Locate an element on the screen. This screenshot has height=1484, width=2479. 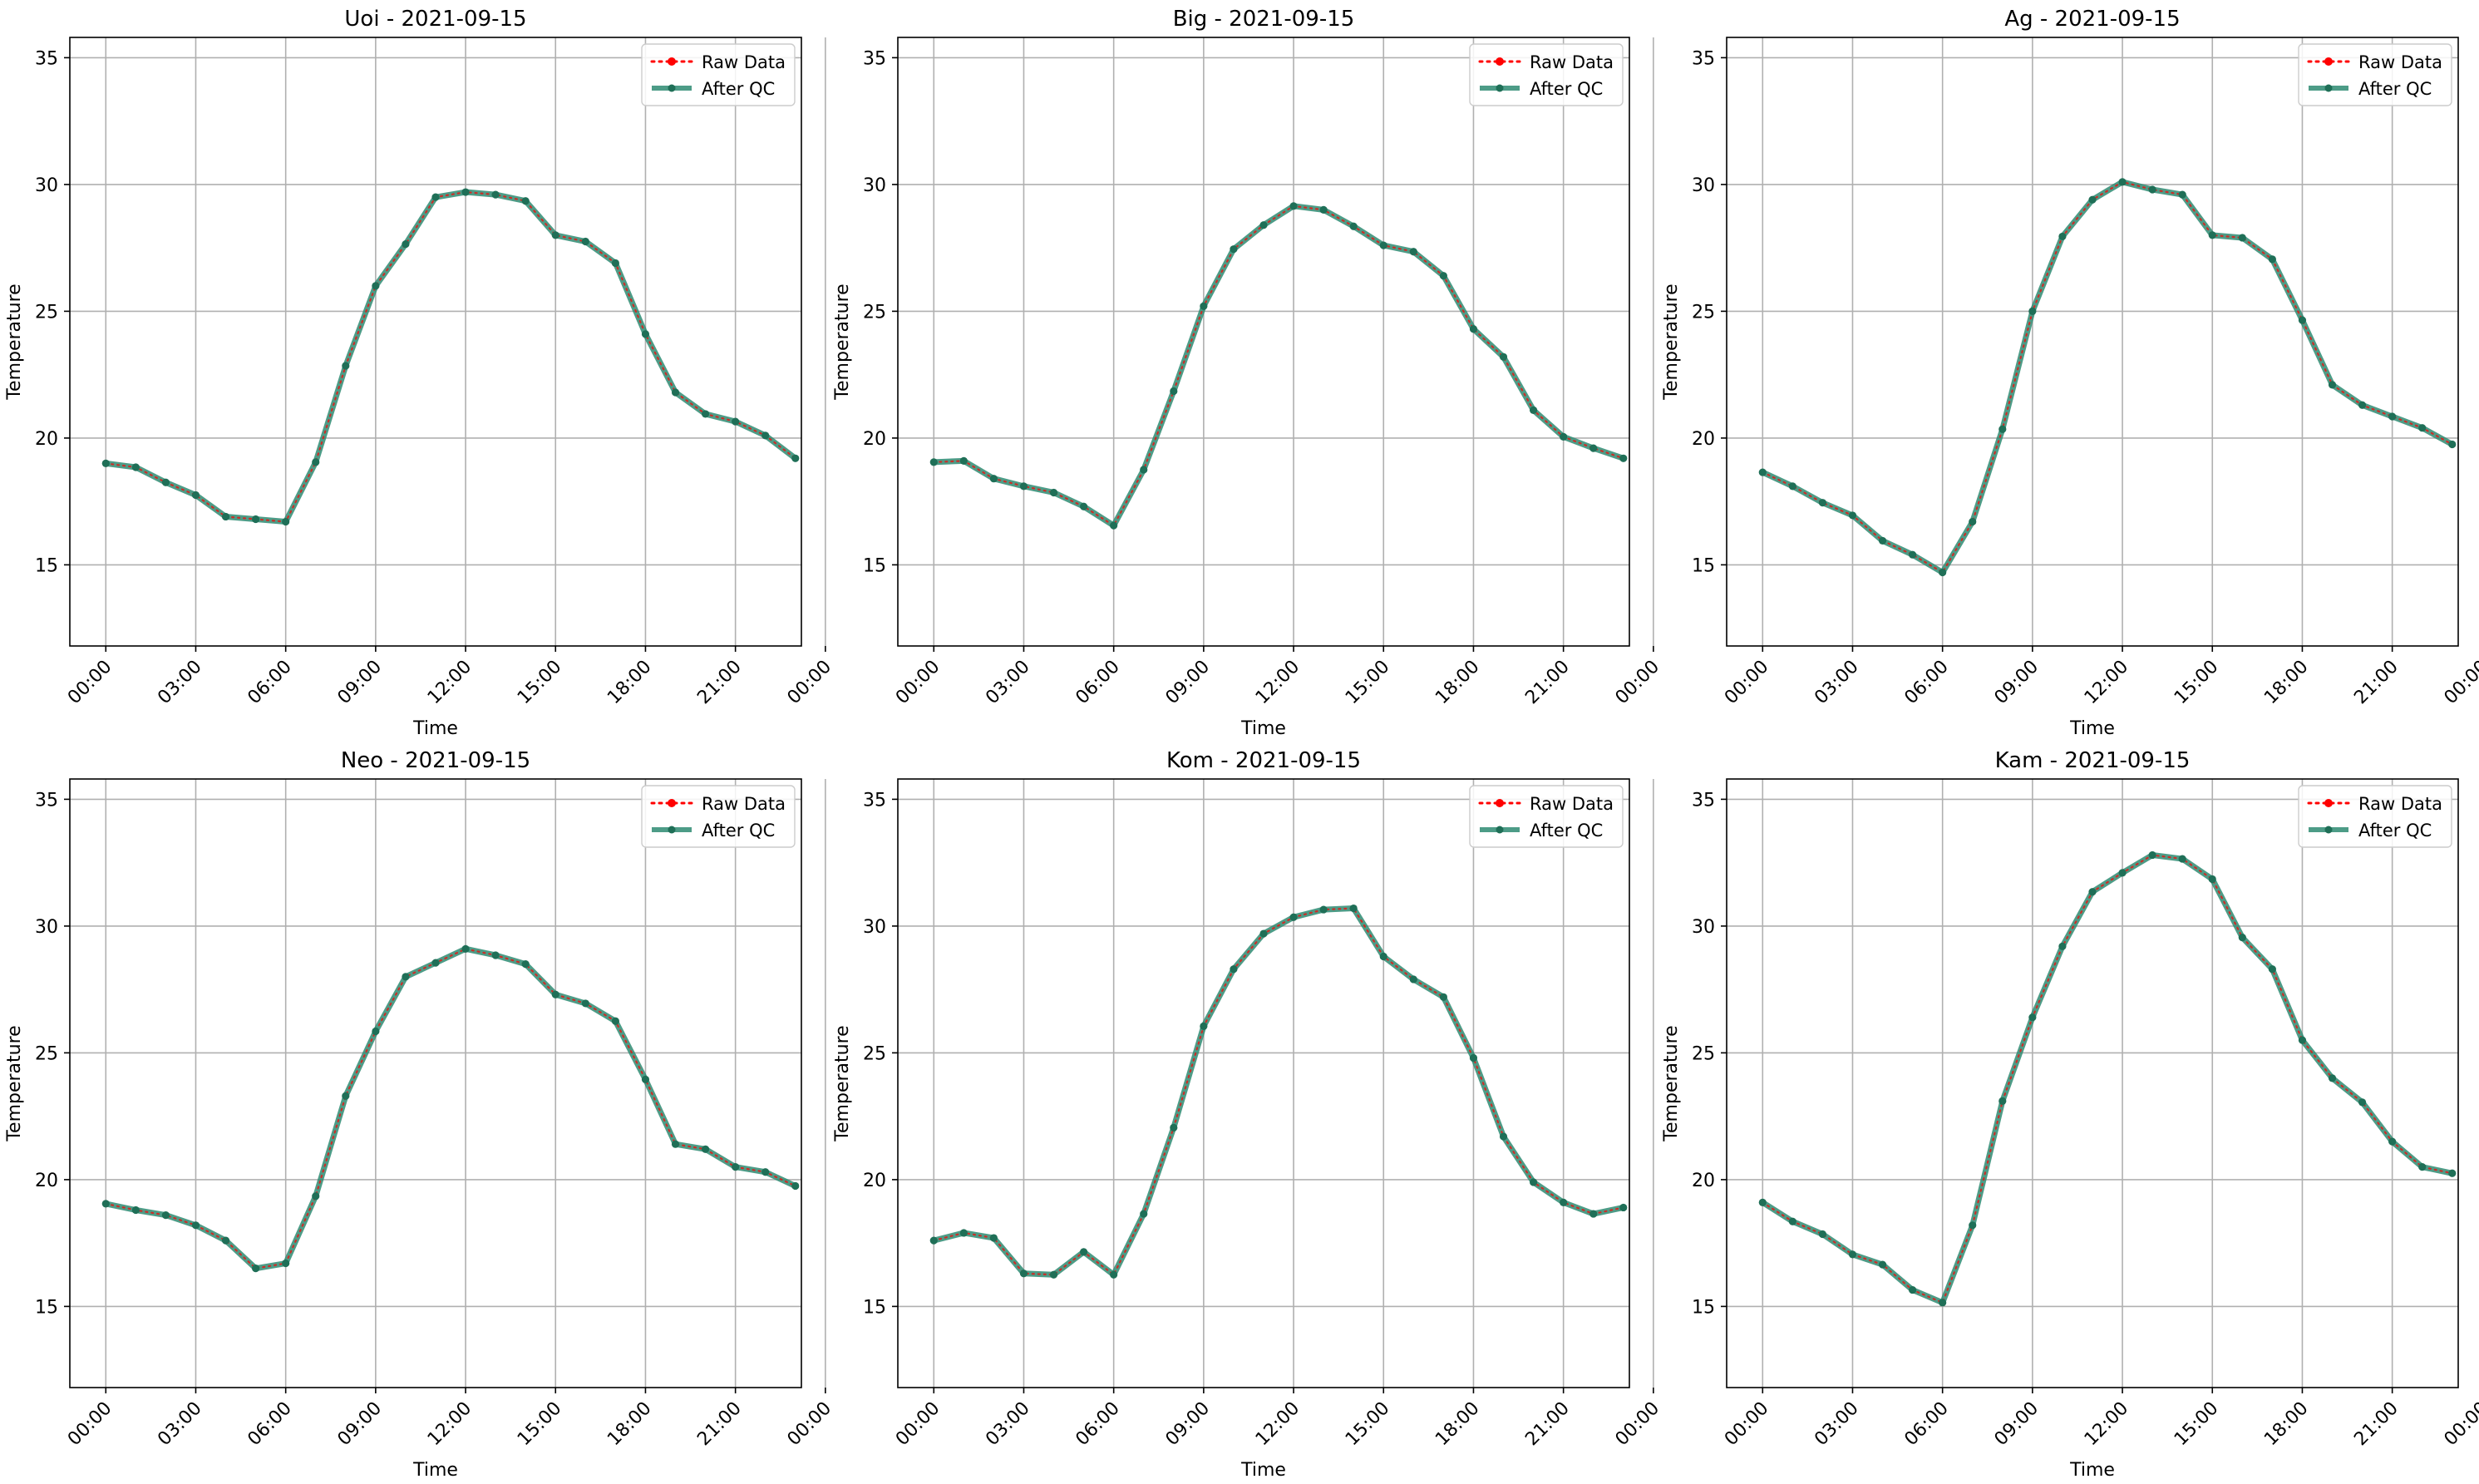
x-tick-label: 09:00 is located at coordinates (360, 1424).